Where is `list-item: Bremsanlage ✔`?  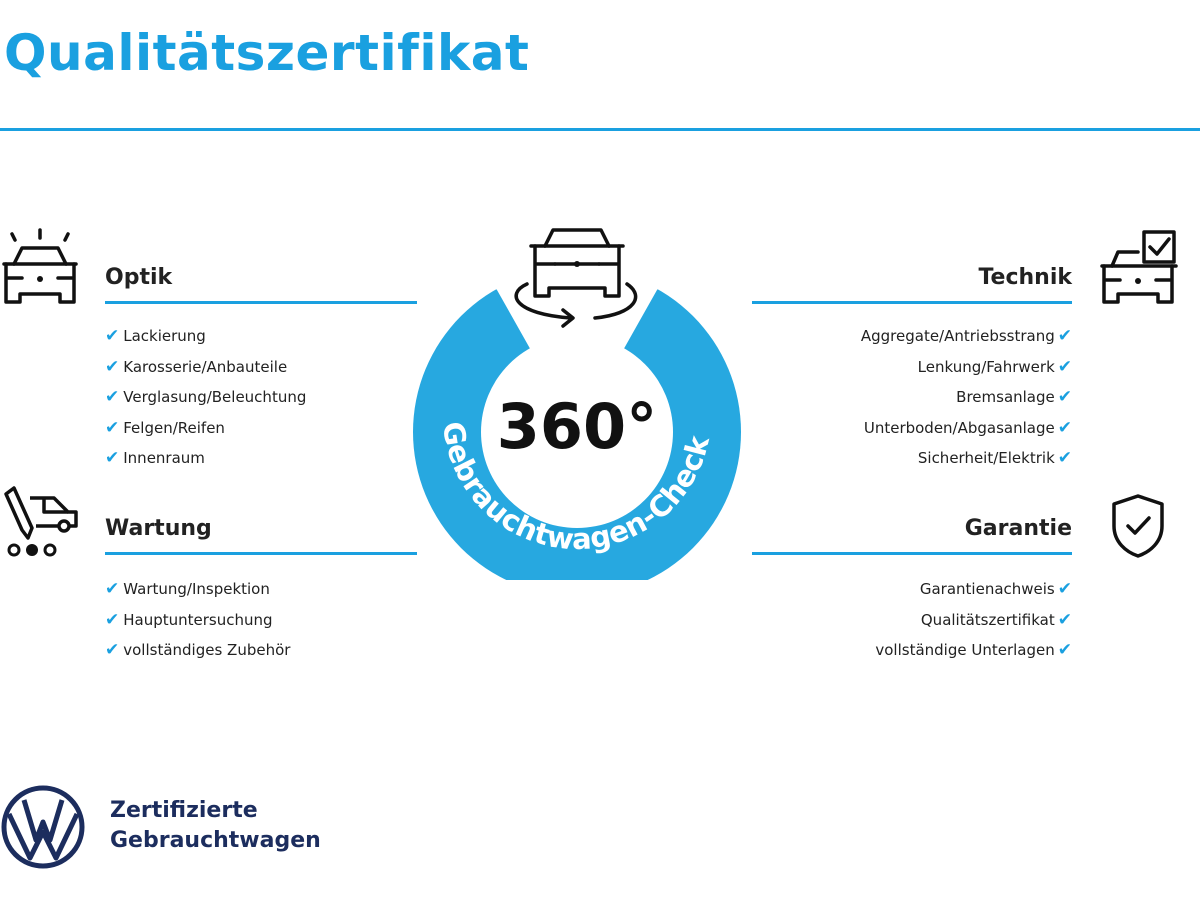
list-item: Bremsanlage ✔ is located at coordinates (1014, 397).